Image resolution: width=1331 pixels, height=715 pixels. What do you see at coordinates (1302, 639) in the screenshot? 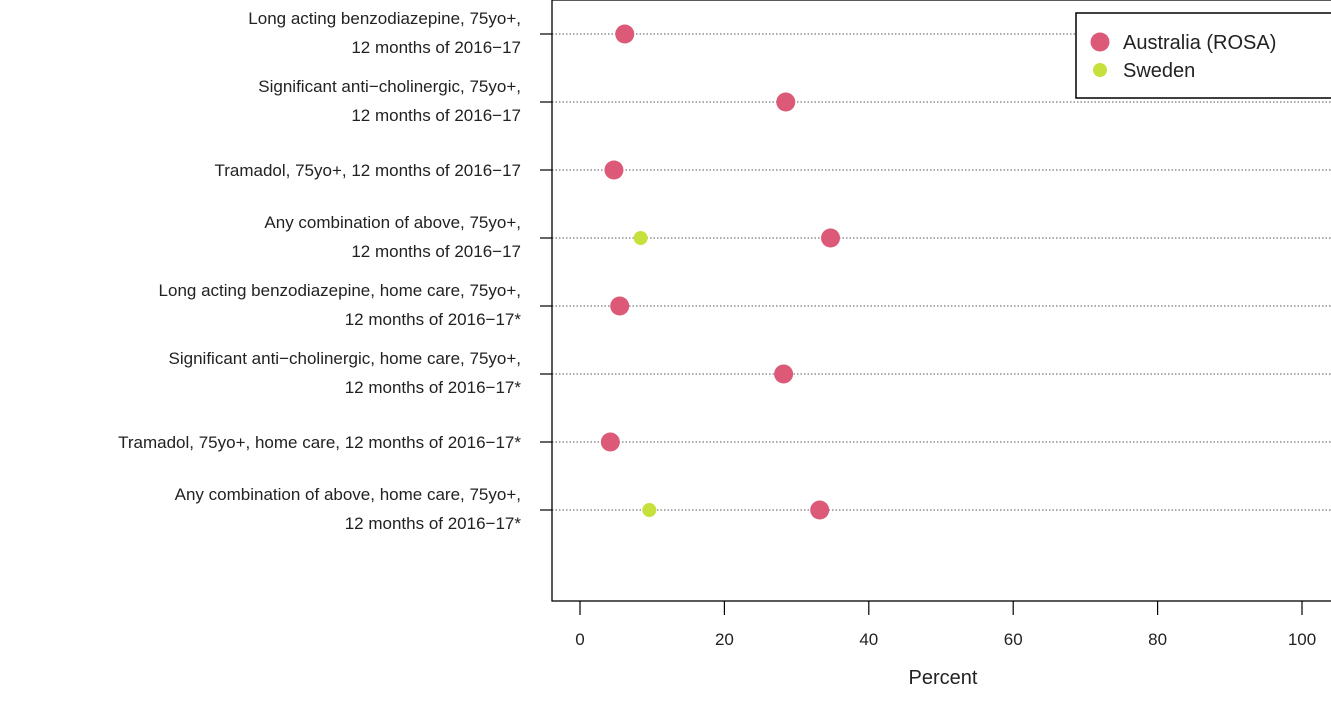
I see `x-tick-label: 100` at bounding box center [1302, 639].